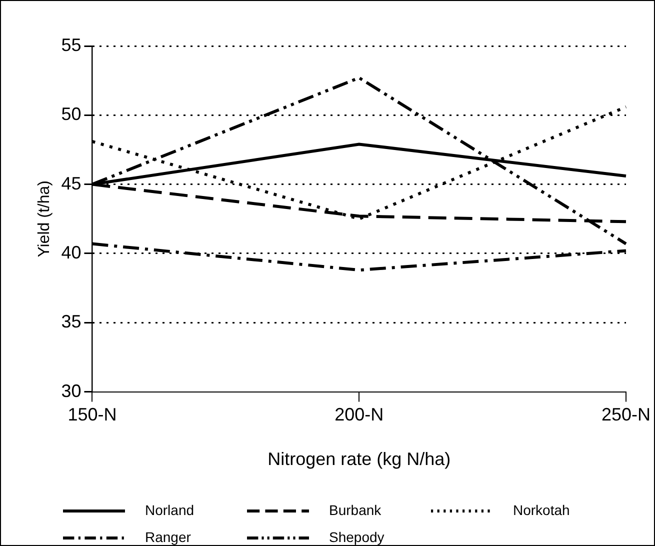 The height and width of the screenshot is (546, 655). Describe the element at coordinates (92, 414) in the screenshot. I see `x-tick-label: 150-N` at that location.